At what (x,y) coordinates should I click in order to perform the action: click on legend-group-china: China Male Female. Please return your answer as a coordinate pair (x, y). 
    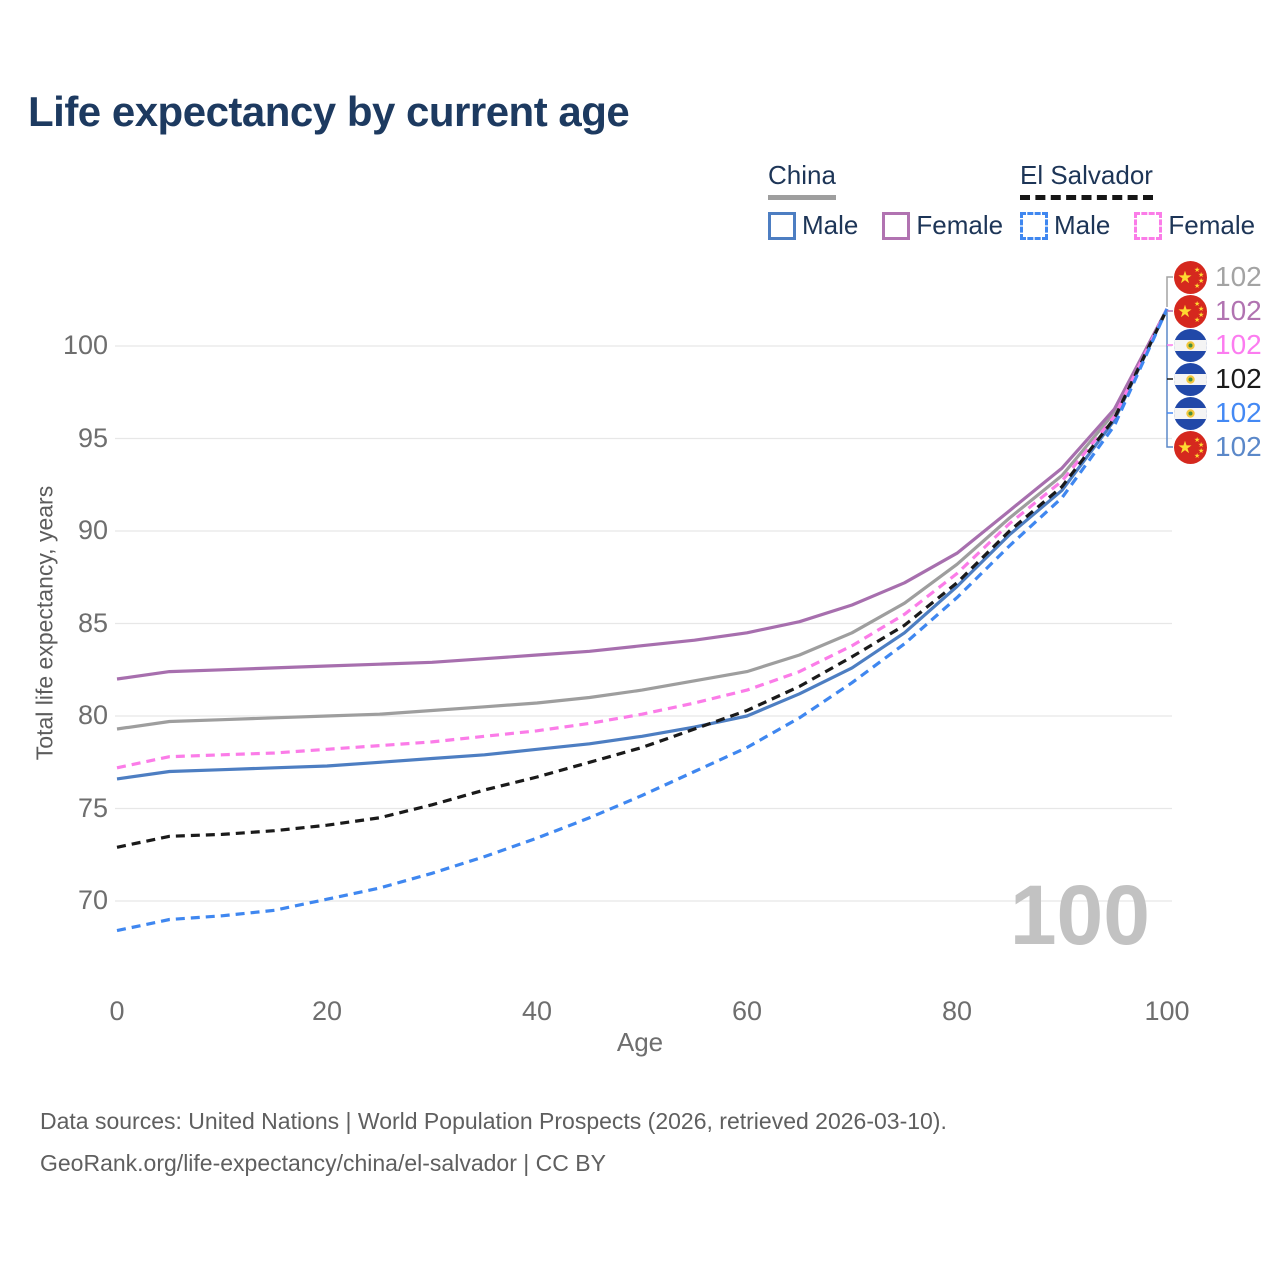
    Looking at the image, I should click on (897, 200).